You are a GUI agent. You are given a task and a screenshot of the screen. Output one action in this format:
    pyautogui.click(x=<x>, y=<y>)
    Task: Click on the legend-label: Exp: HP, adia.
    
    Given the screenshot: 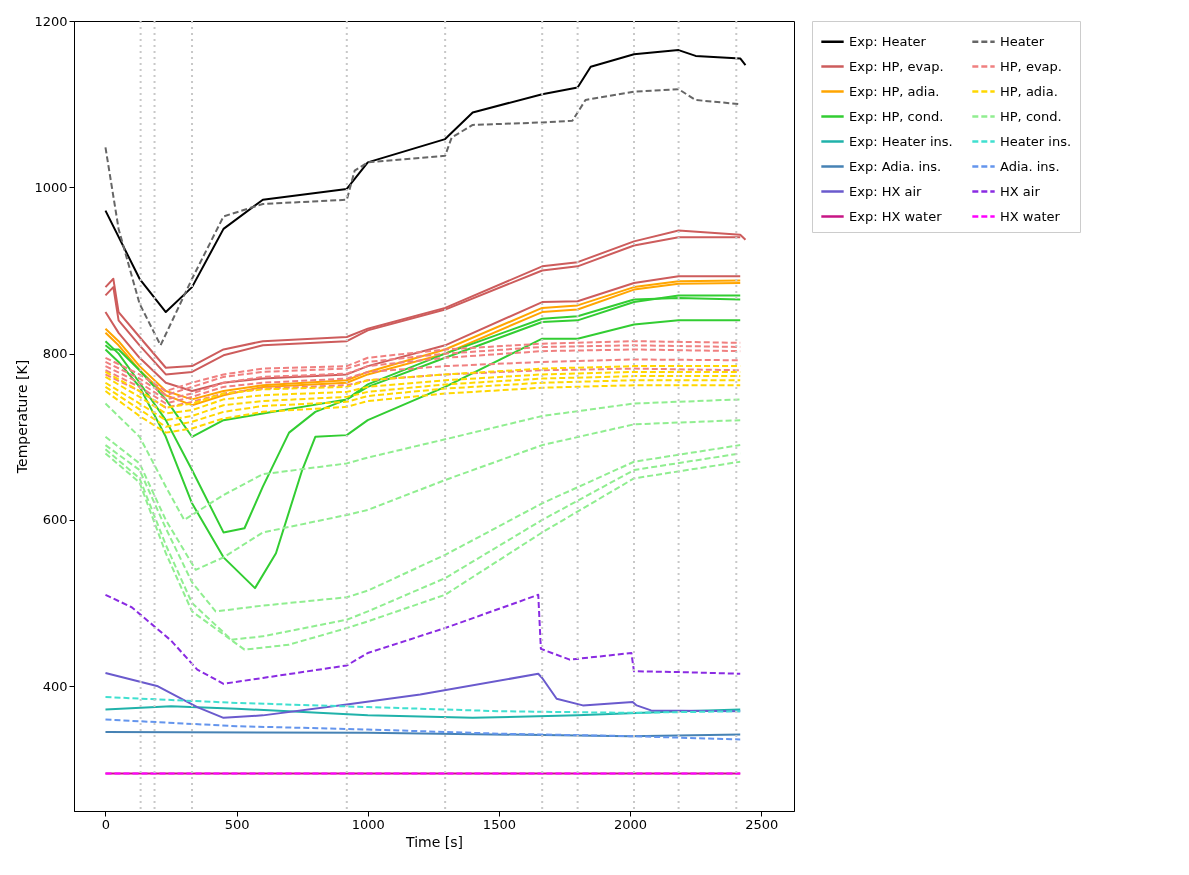 What is the action you would take?
    pyautogui.click(x=894, y=91)
    